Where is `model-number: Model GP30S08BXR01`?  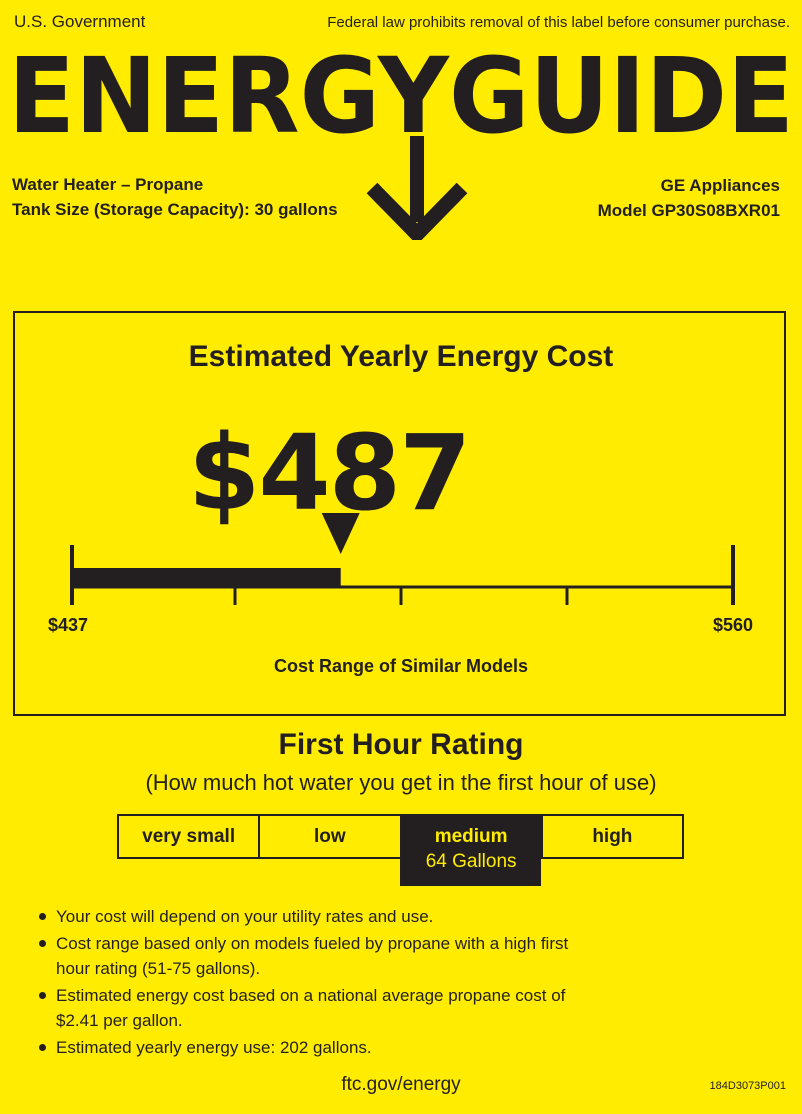 model-number: Model GP30S08BXR01 is located at coordinates (688, 210).